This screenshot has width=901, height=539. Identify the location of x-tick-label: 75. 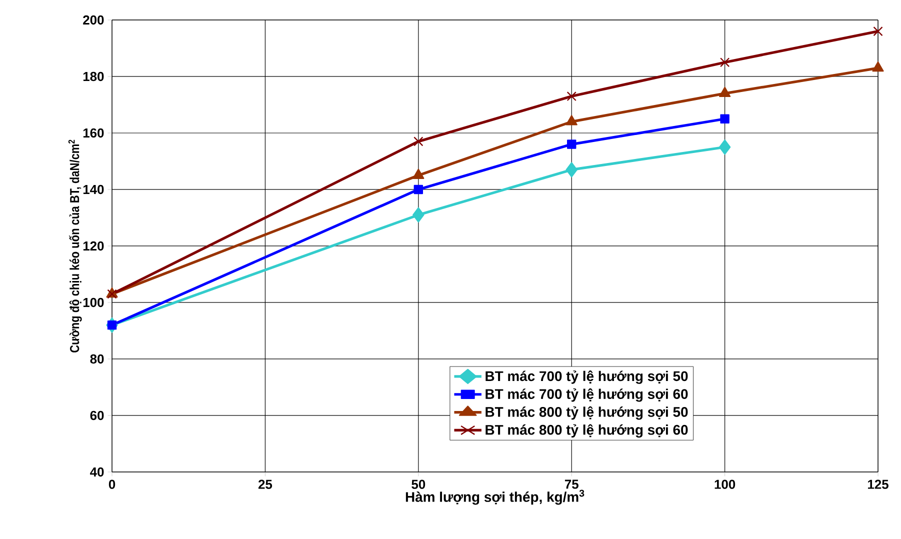
(571, 484).